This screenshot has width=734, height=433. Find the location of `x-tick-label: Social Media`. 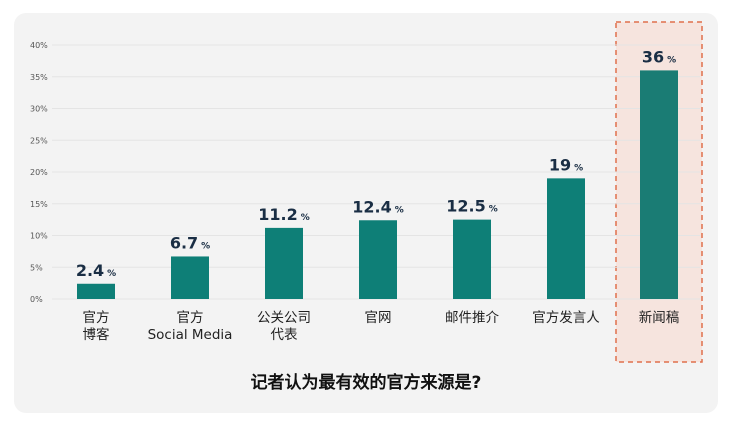

x-tick-label: Social Media is located at coordinates (190, 335).